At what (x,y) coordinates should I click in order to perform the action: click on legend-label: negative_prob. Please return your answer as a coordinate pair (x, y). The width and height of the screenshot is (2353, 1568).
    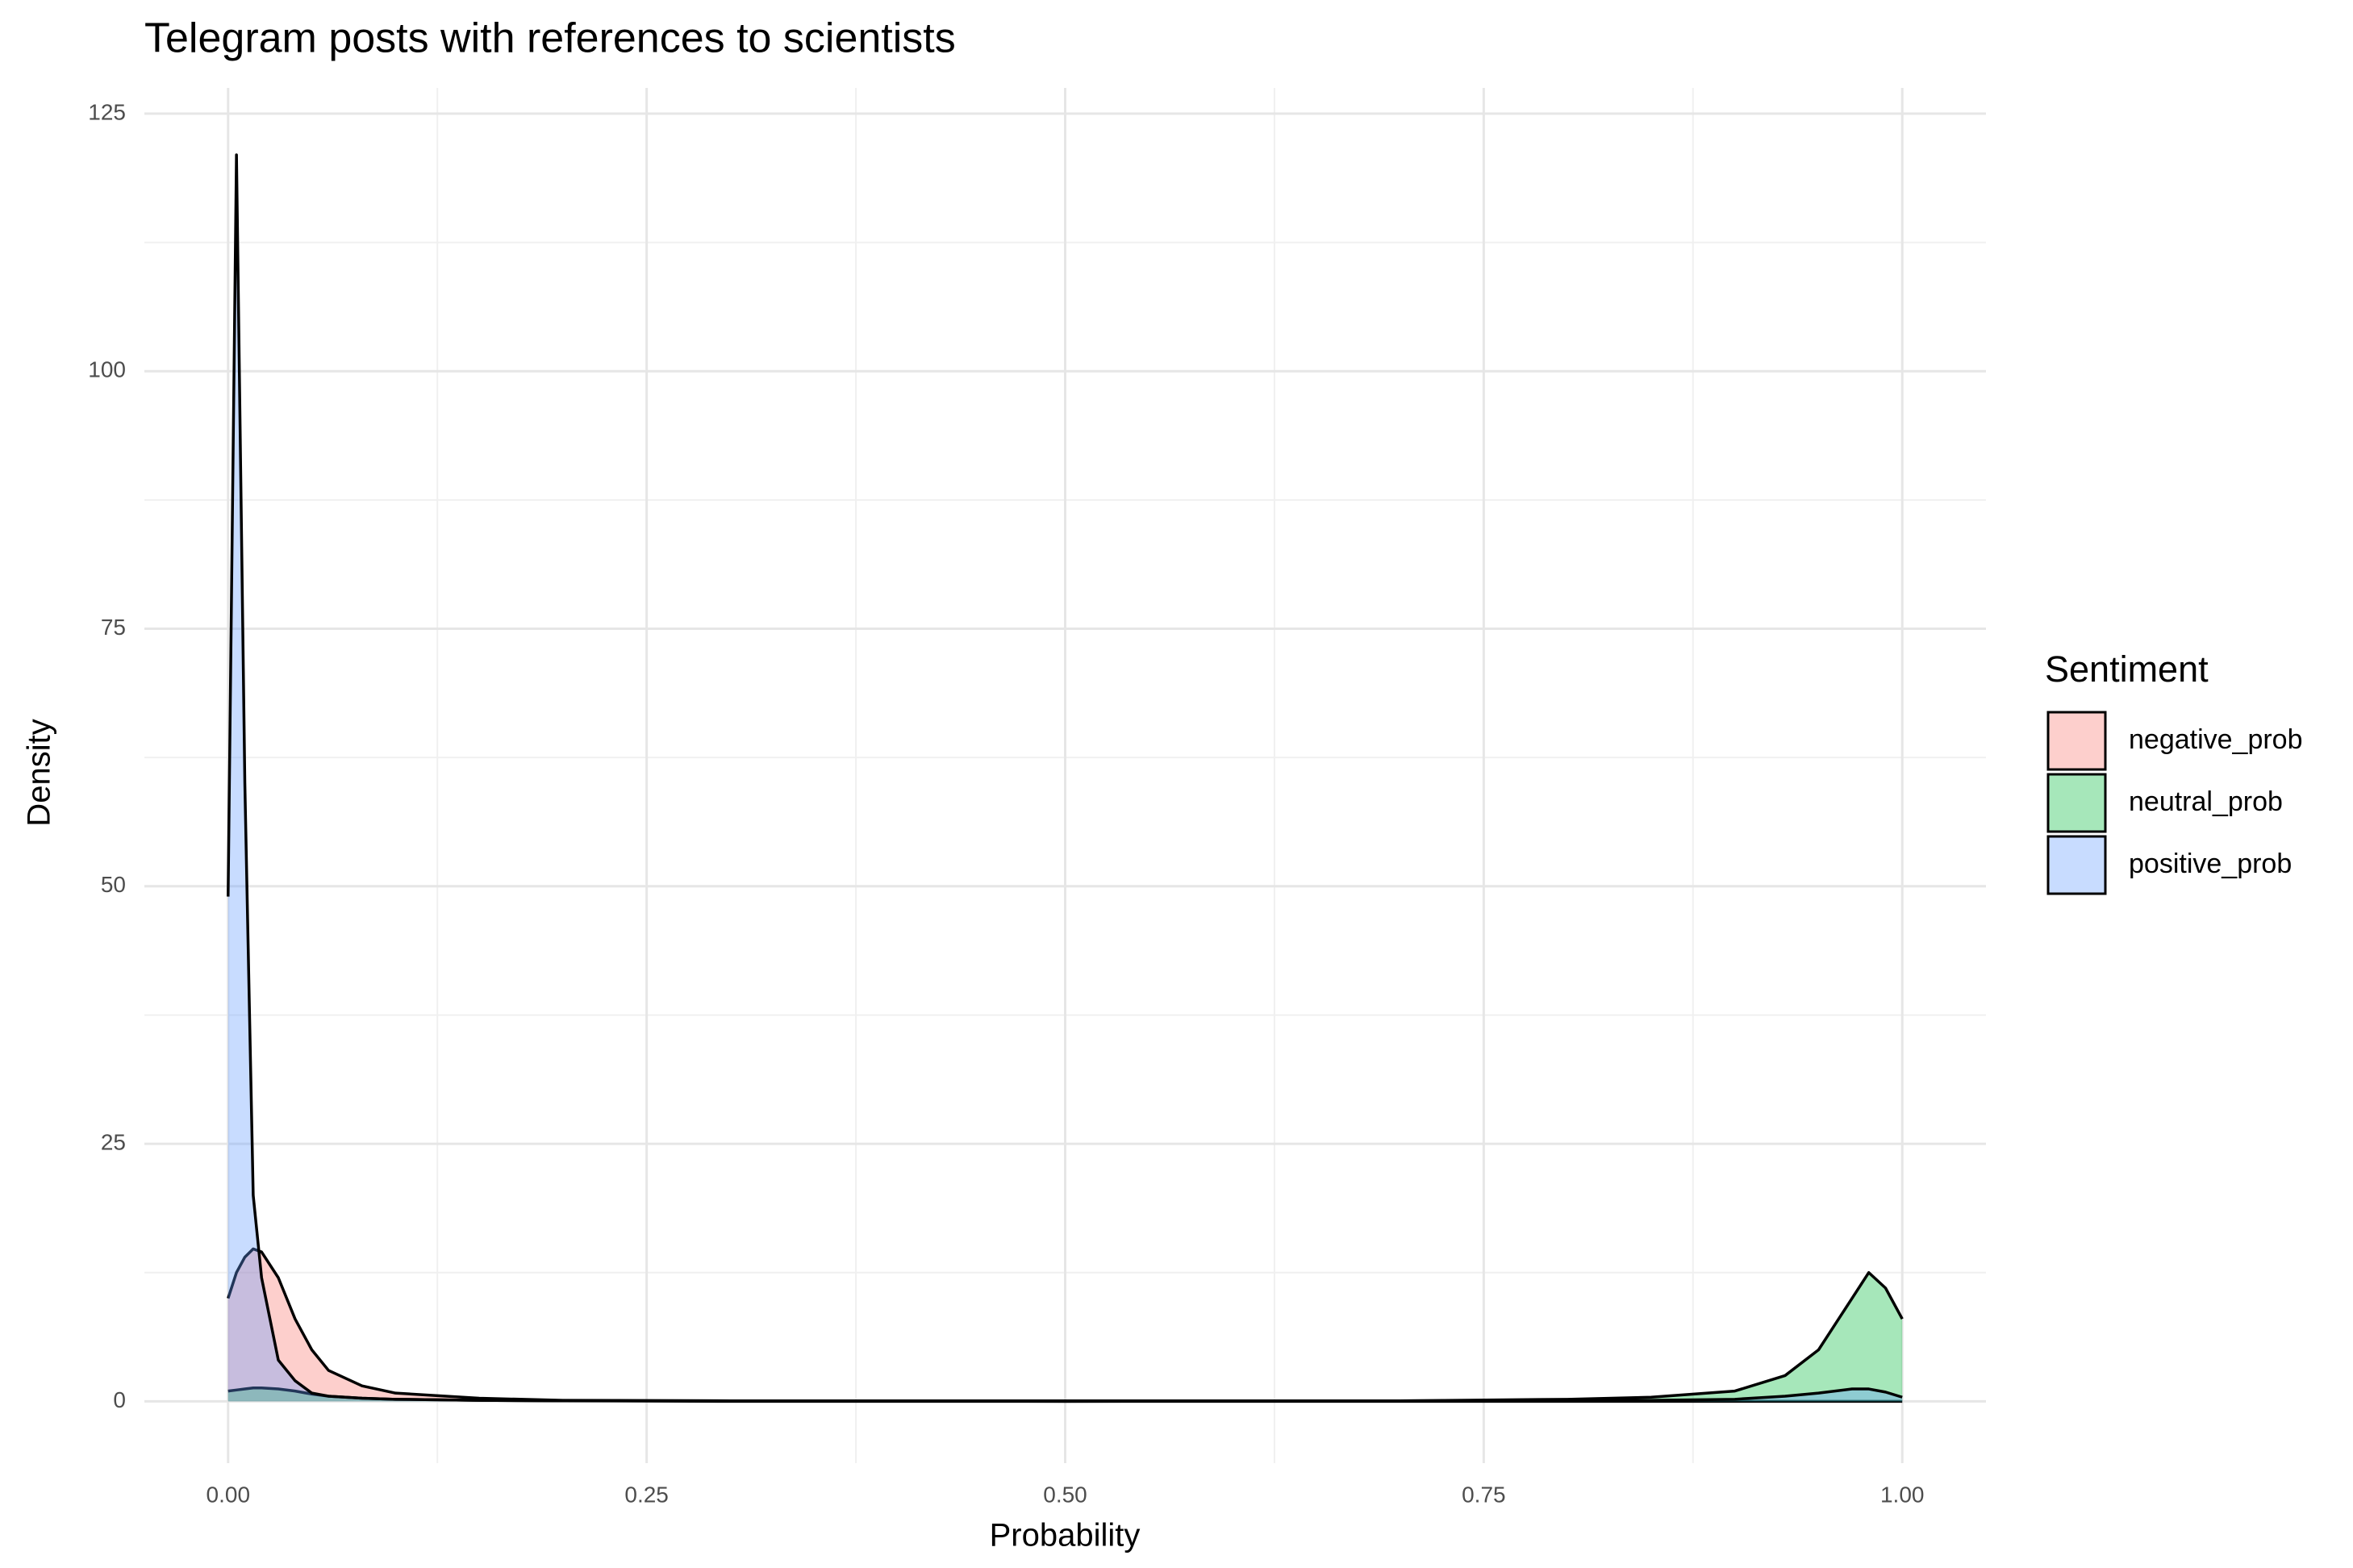
    Looking at the image, I should click on (2216, 739).